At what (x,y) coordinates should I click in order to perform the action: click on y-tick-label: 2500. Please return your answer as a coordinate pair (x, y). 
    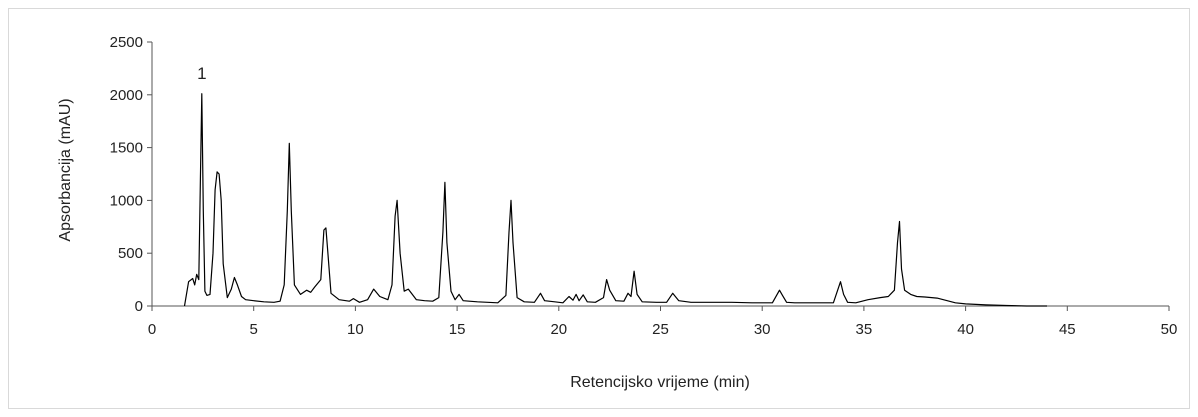
    Looking at the image, I should click on (126, 42).